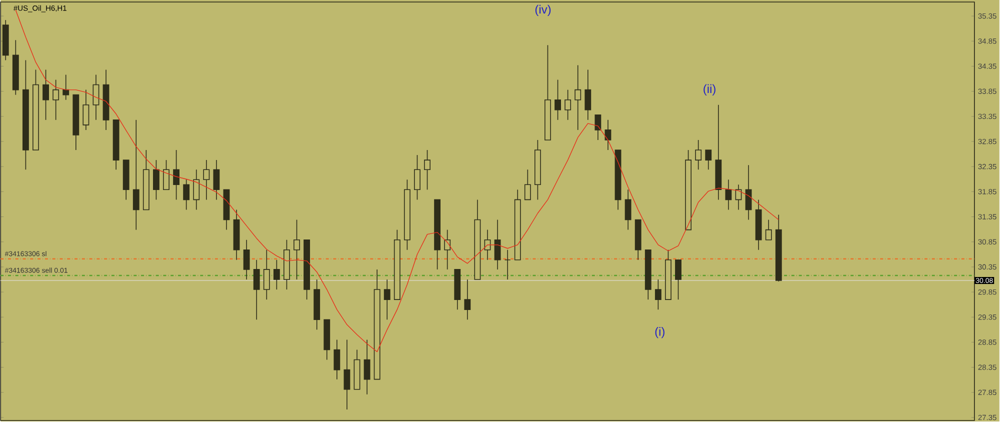  What do you see at coordinates (659, 332) in the screenshot?
I see `annotation: (i)` at bounding box center [659, 332].